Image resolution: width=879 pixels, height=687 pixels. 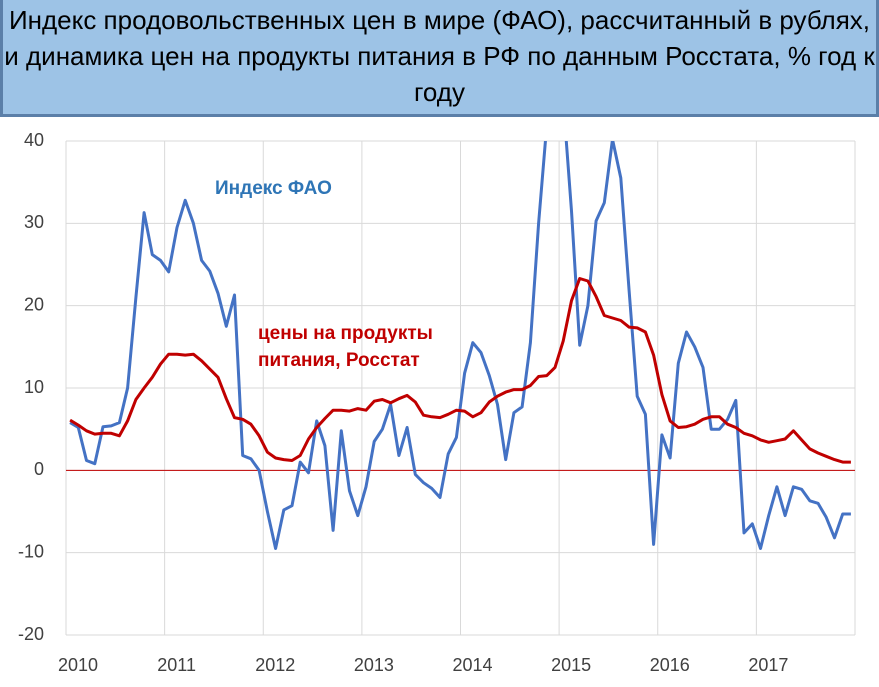 I want to click on x-tick-label: 2016, so click(x=670, y=665).